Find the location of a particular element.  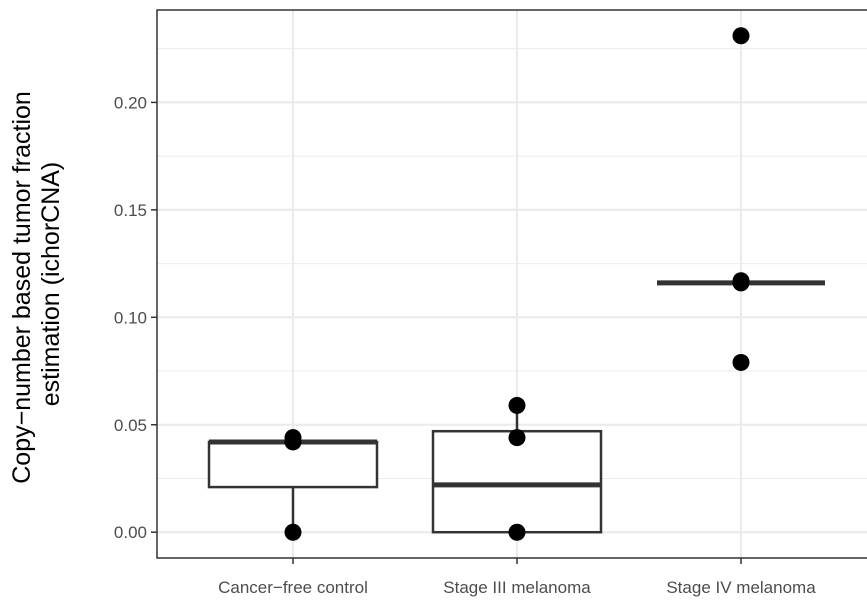

y-tick-label: 0.05 is located at coordinates (130, 425).